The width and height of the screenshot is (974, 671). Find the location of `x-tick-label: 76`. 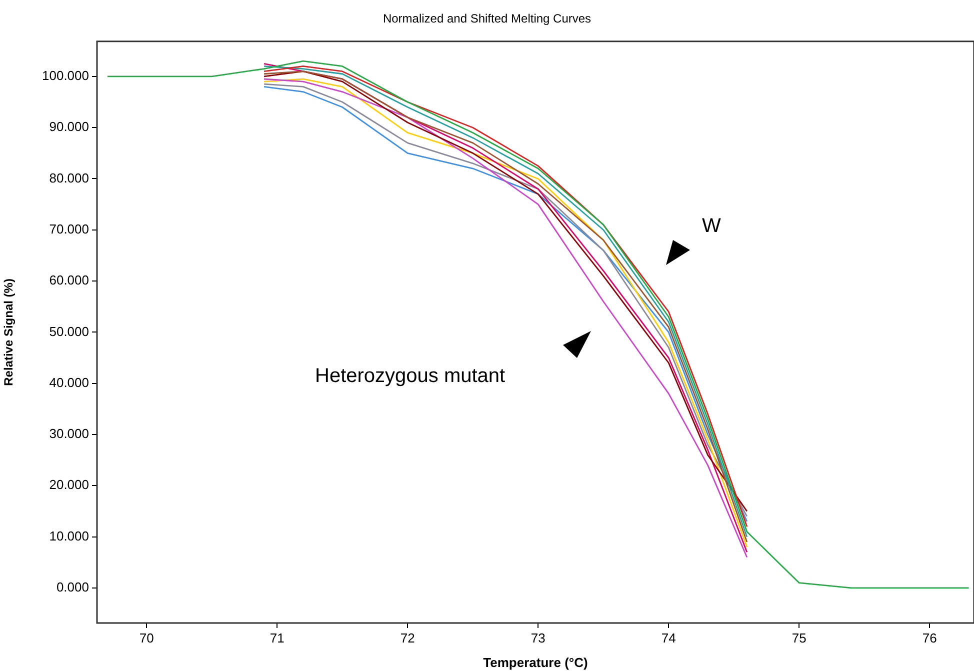

x-tick-label: 76 is located at coordinates (929, 638).